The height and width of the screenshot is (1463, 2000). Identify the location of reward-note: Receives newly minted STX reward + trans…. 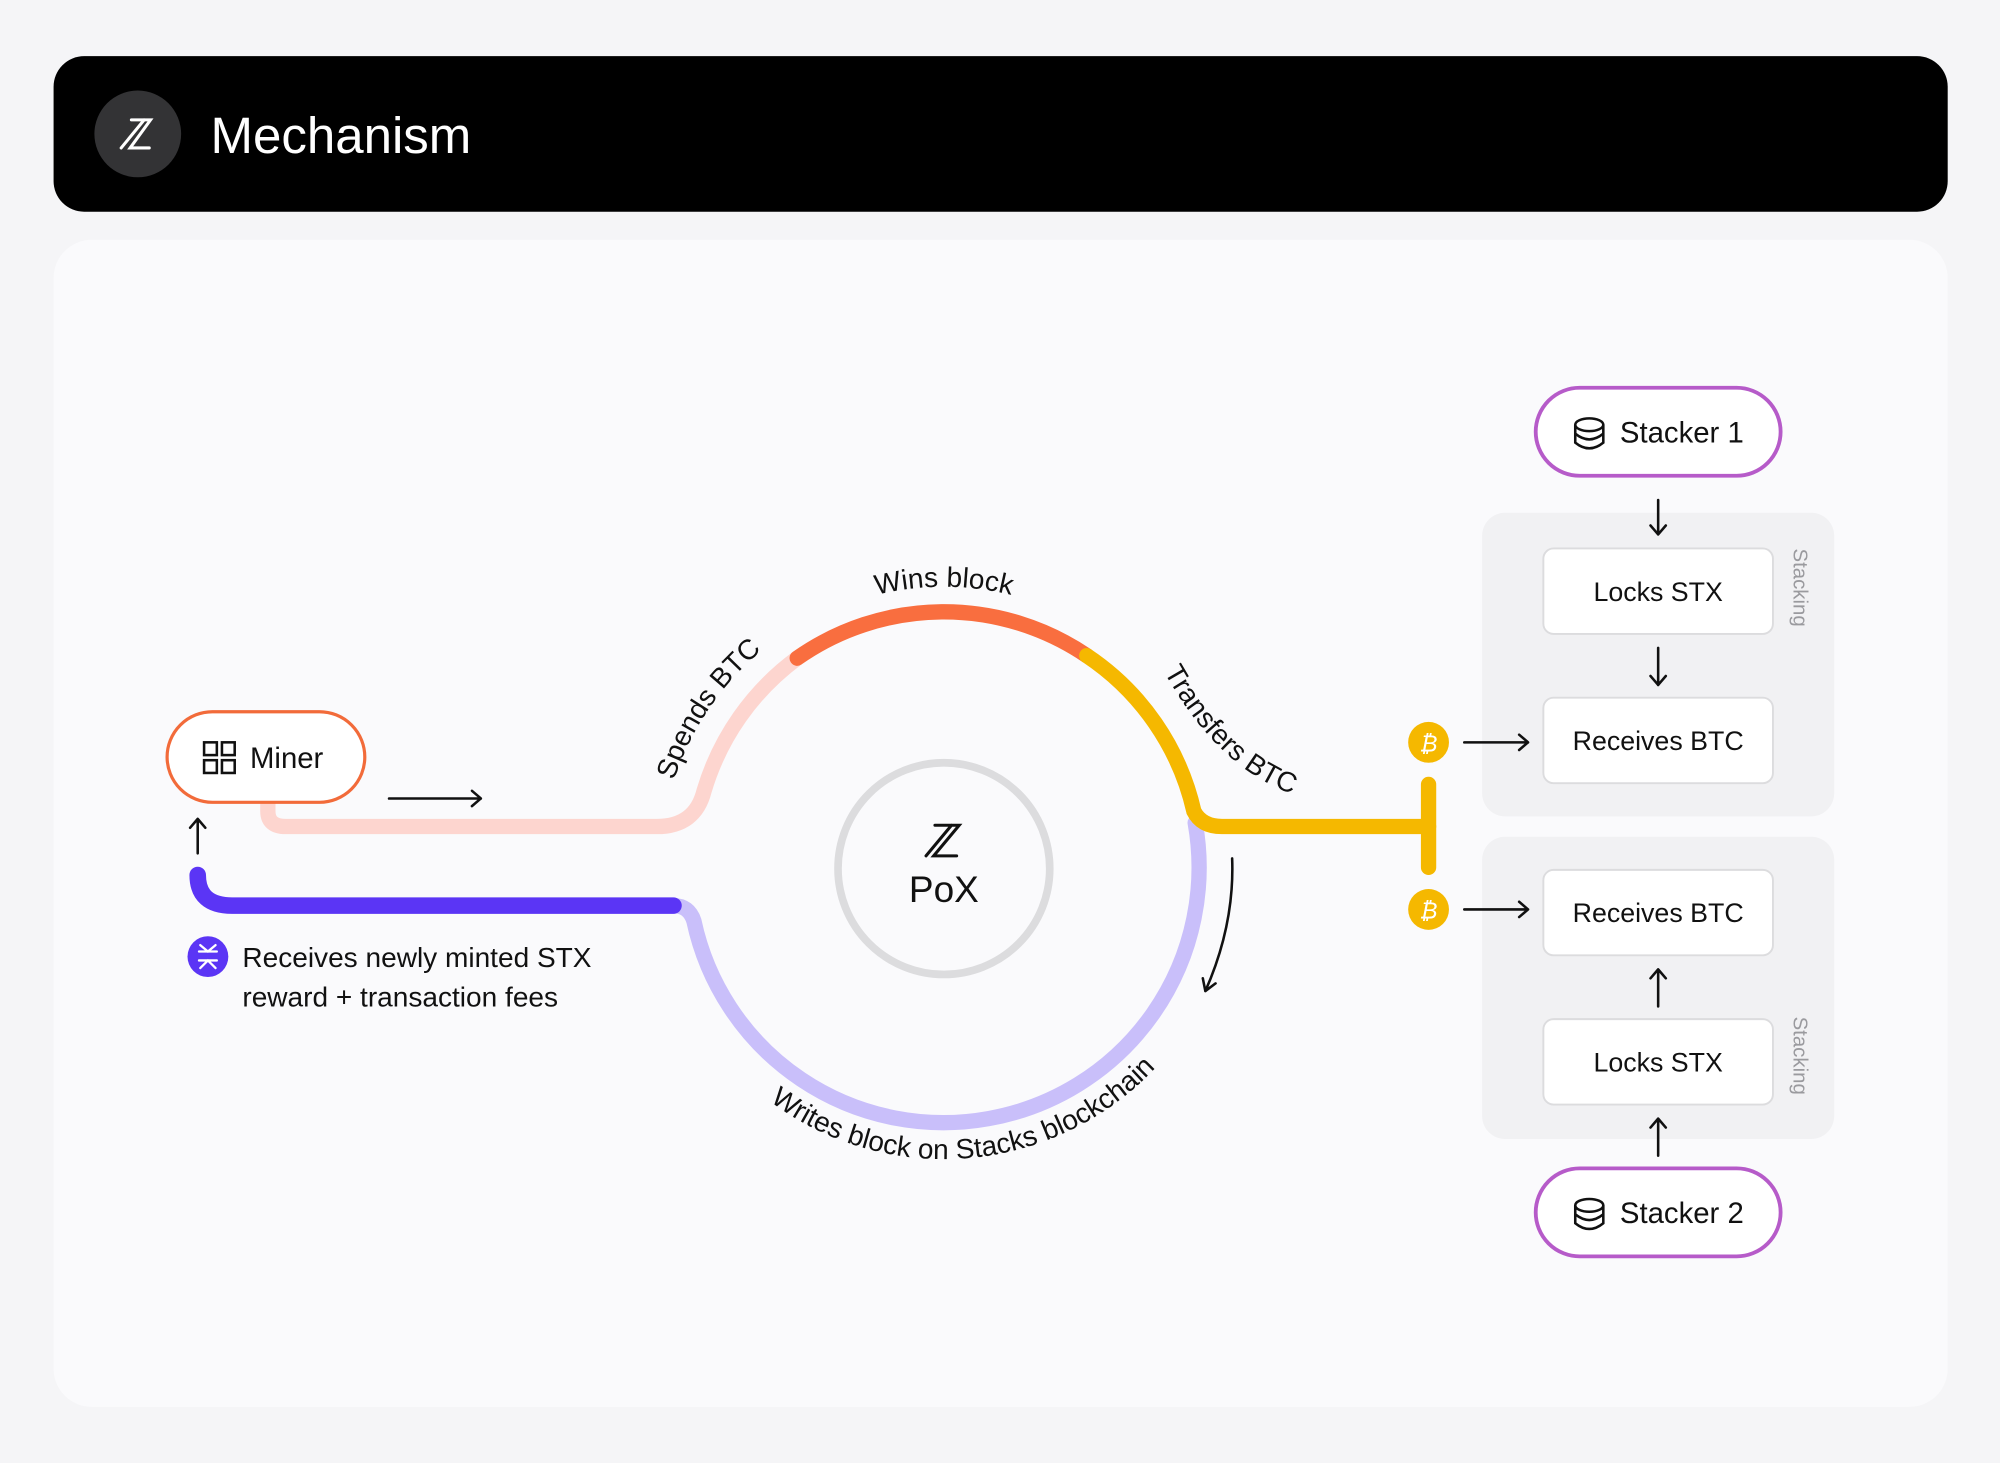
(389, 974).